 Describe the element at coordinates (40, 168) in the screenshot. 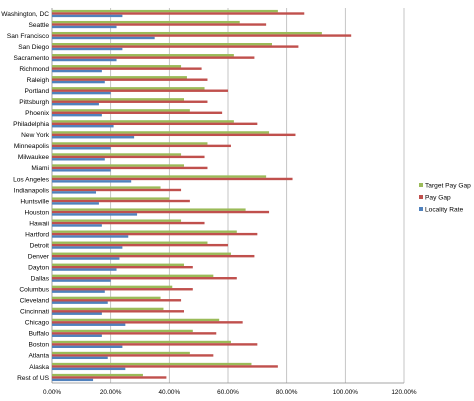

I see `category-label: Miami` at that location.